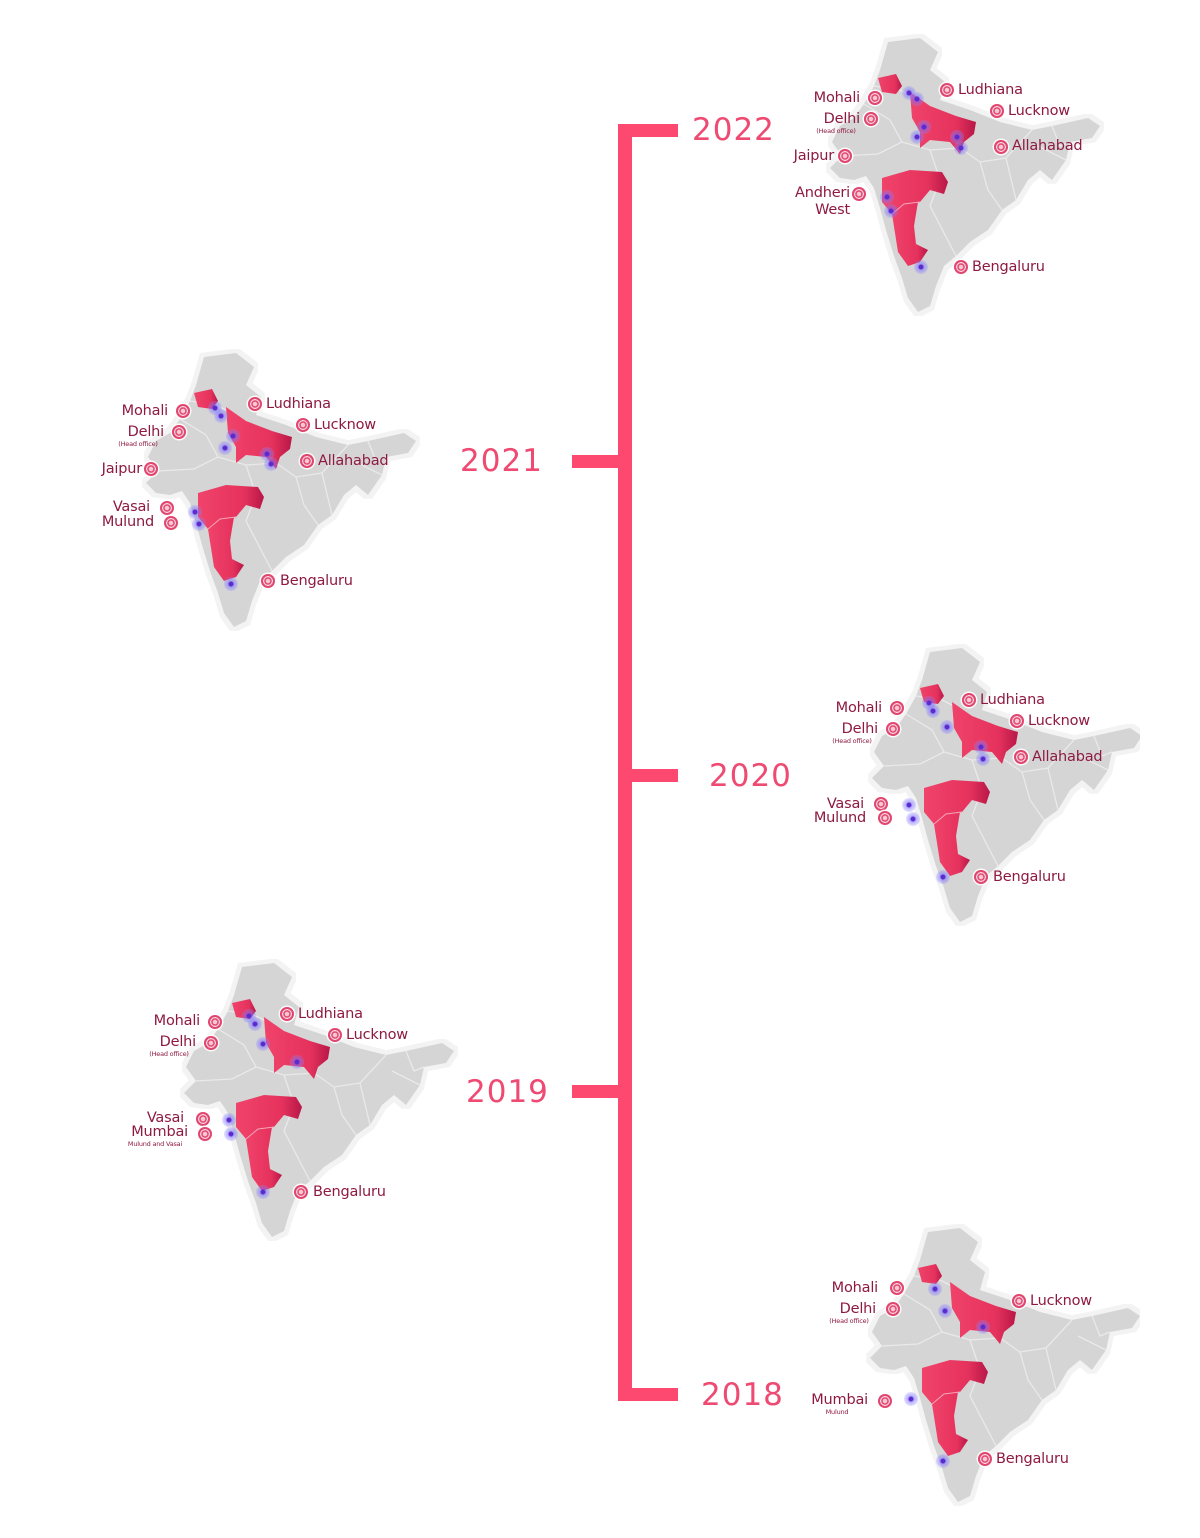 This screenshot has height=1538, width=1200. What do you see at coordinates (507, 1092) in the screenshot?
I see `year-label-2019: 2019` at bounding box center [507, 1092].